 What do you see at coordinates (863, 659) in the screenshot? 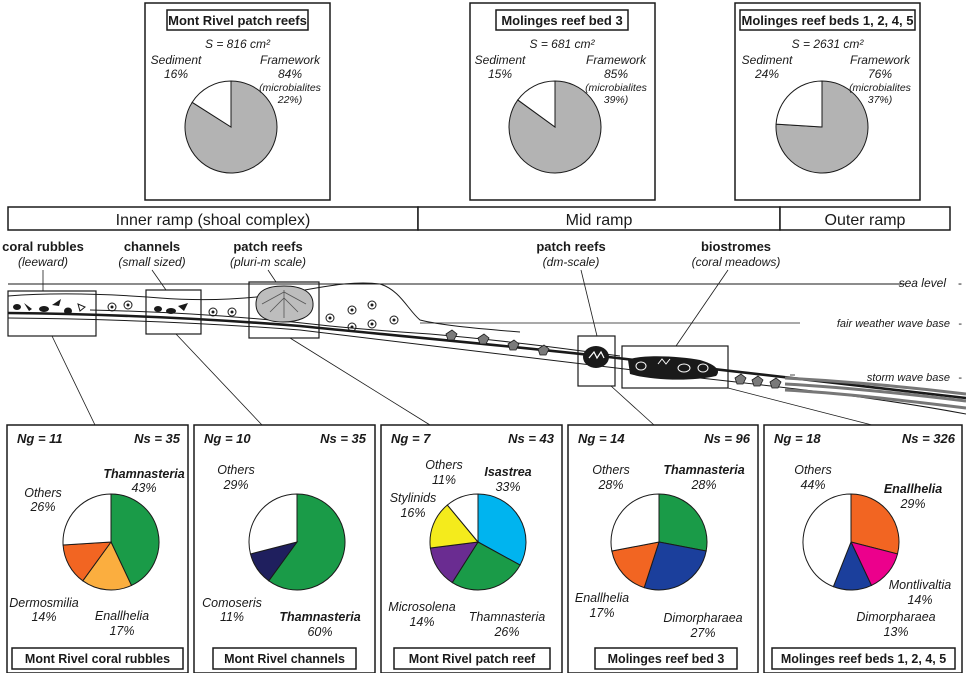
I see `panel-caption: Molinges reef beds 1, 2, 4, 5` at bounding box center [863, 659].